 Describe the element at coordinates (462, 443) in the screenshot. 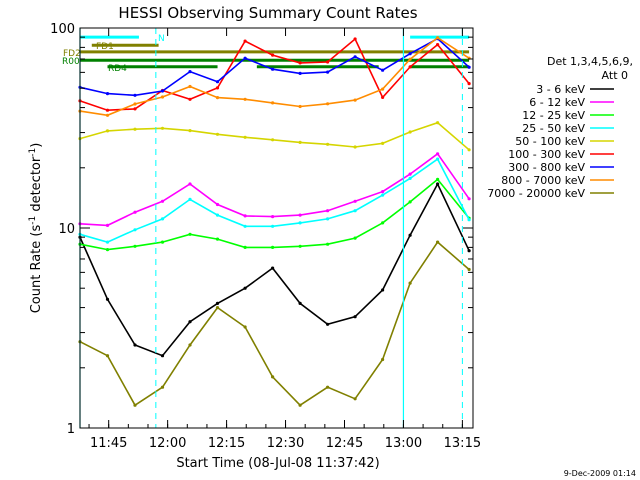

I see `x-tick-label-6: 13:15` at that location.